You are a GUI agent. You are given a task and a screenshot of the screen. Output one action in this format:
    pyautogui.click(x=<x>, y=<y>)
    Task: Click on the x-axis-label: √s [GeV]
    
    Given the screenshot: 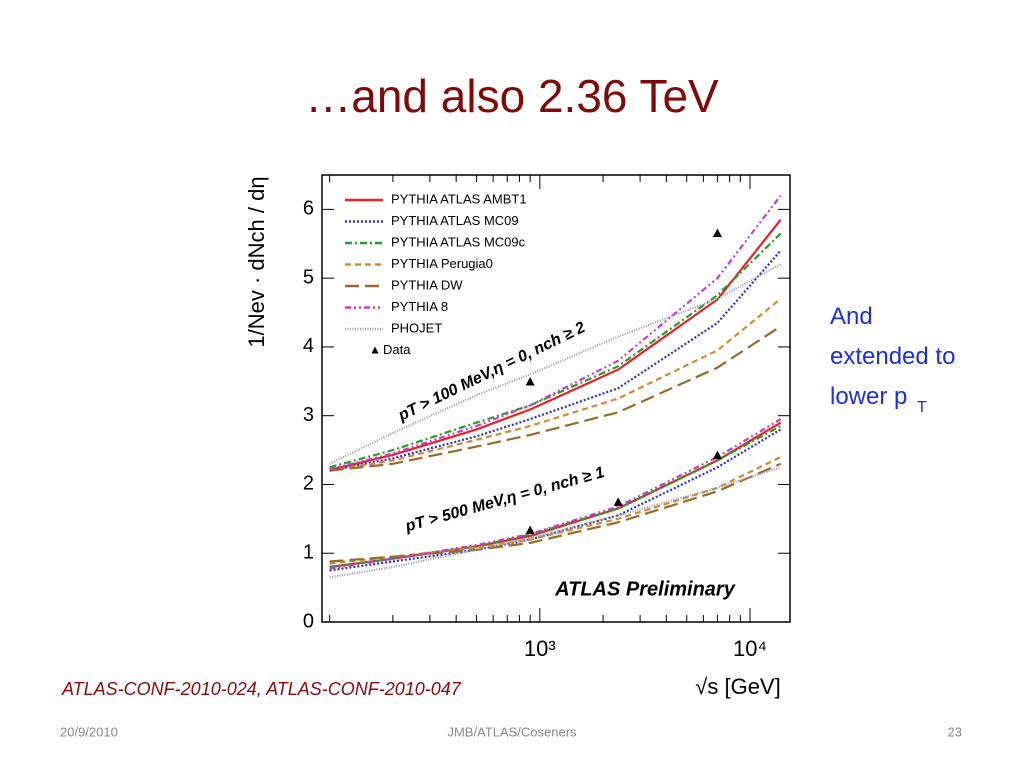 What is the action you would take?
    pyautogui.click(x=737, y=686)
    